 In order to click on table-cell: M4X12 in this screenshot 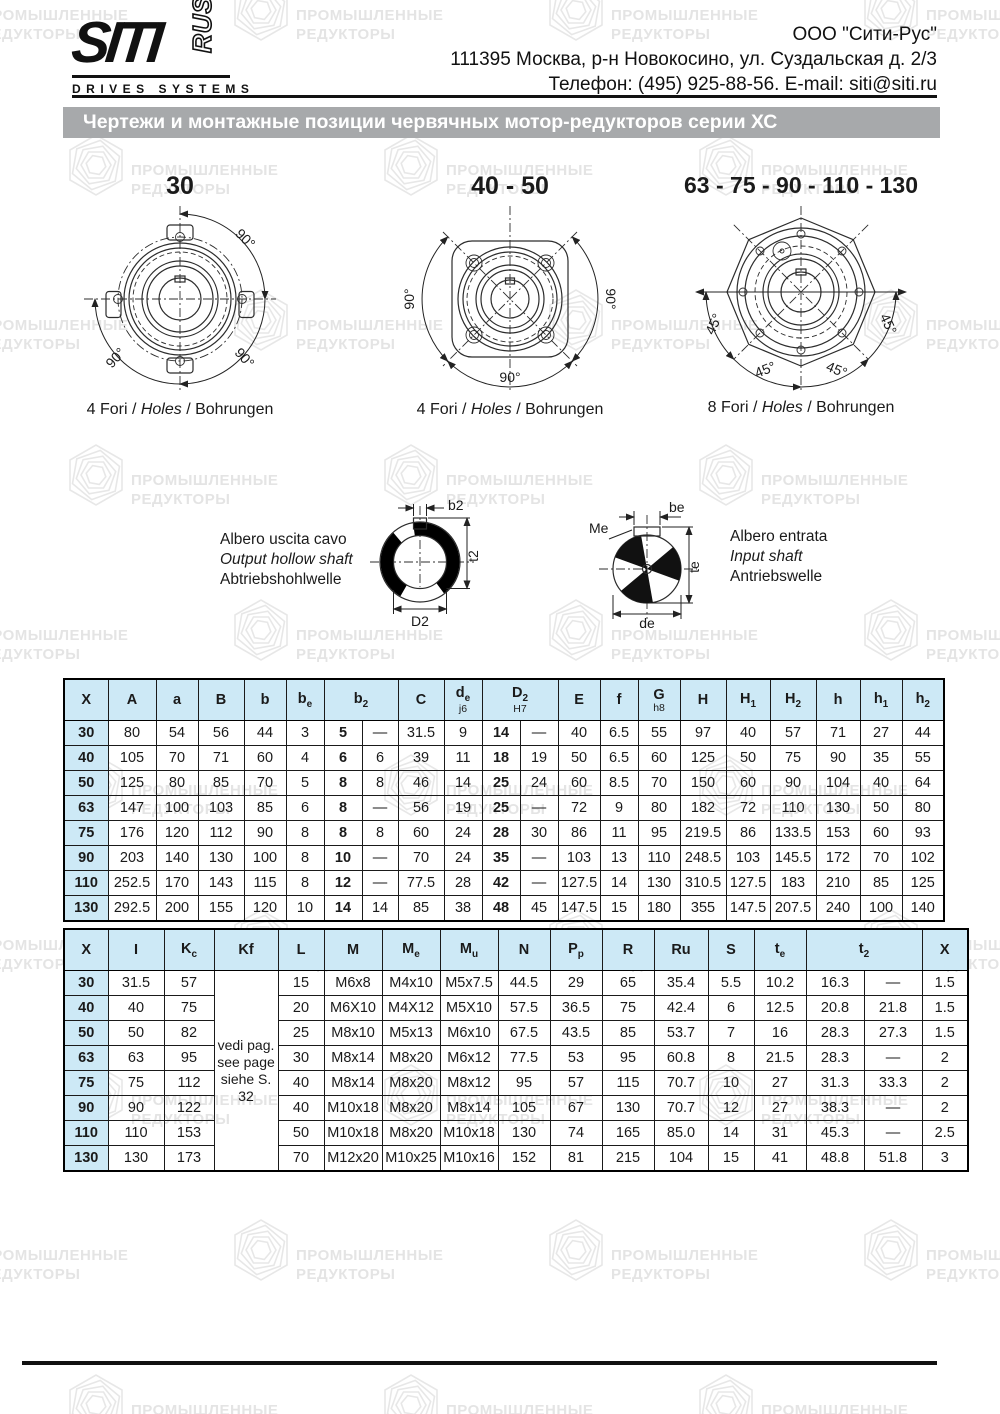, I will do `click(411, 1008)`.